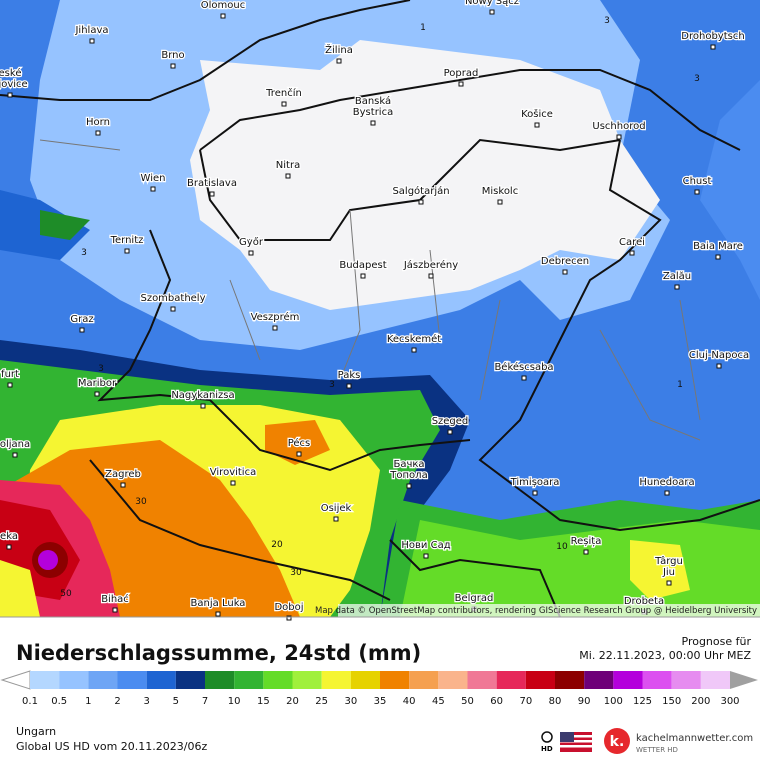 The width and height of the screenshot is (760, 760). What do you see at coordinates (218, 653) in the screenshot?
I see `title: Niederschlagssumme, 24std (mm)` at bounding box center [218, 653].